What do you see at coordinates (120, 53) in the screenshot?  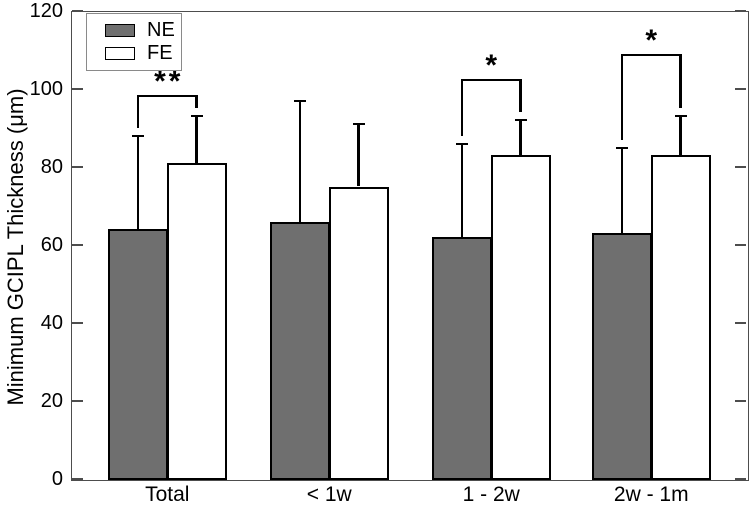 I see `legend-swatch-fe` at bounding box center [120, 53].